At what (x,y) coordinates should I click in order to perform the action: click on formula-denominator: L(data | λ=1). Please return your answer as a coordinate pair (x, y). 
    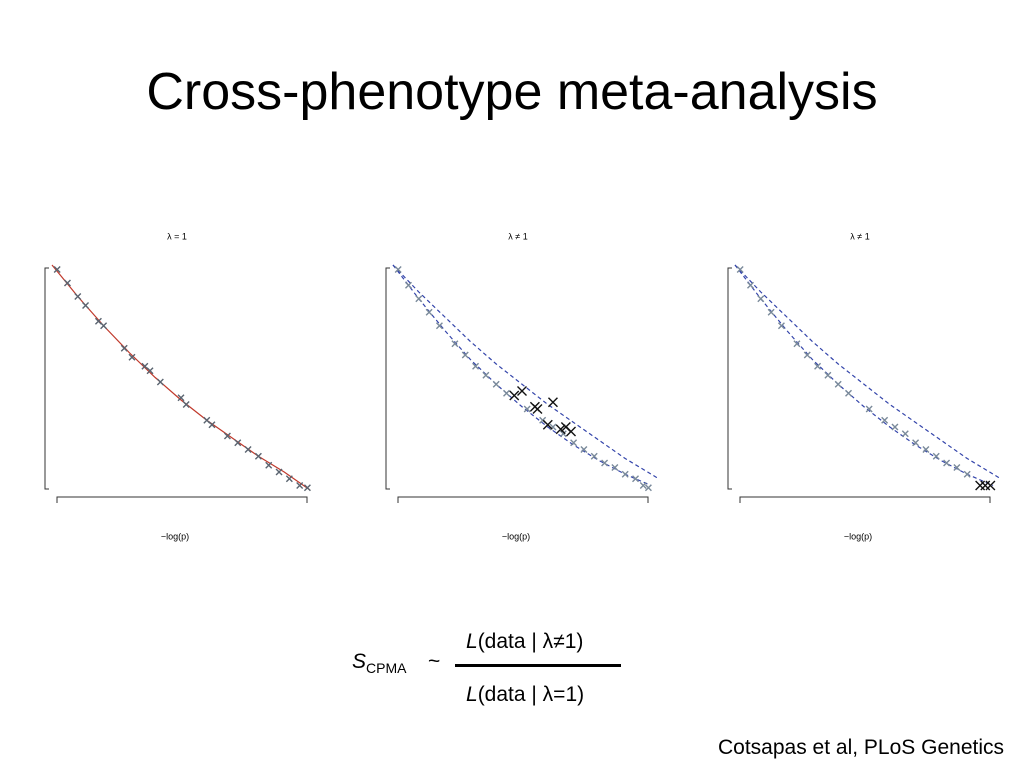
    Looking at the image, I should click on (525, 695).